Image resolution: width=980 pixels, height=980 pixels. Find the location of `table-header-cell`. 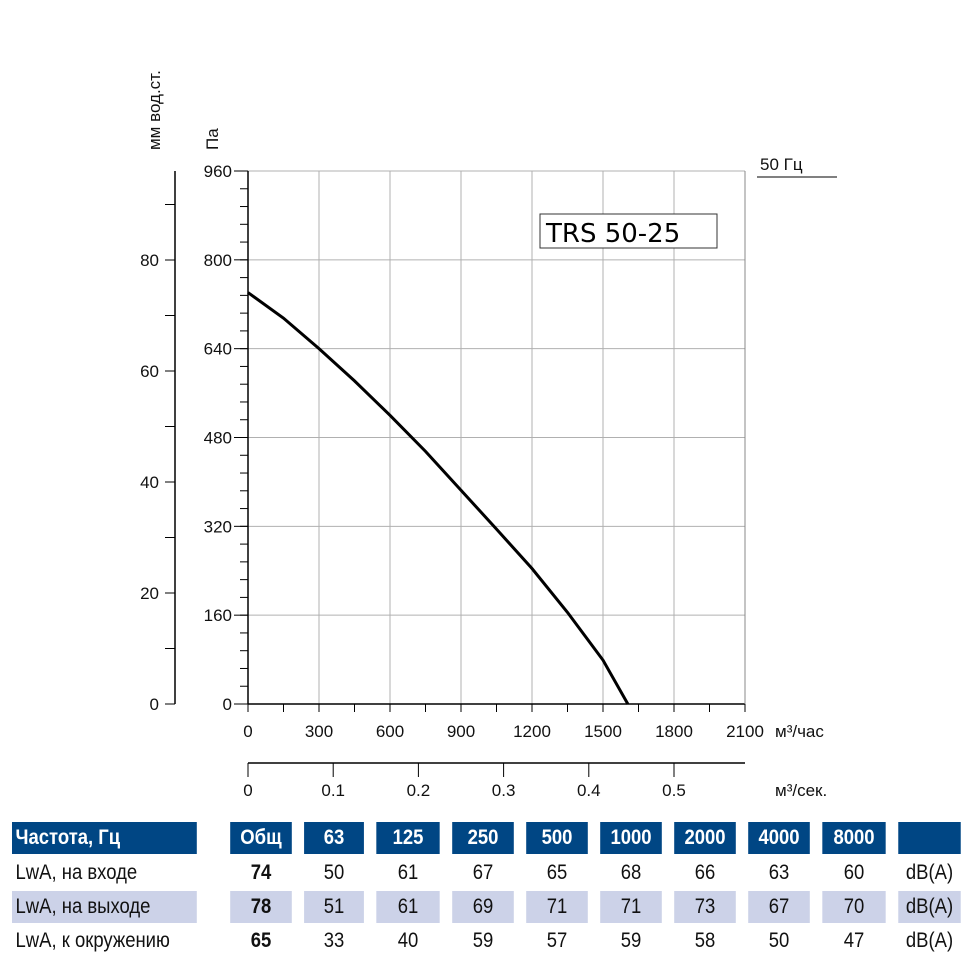

table-header-cell is located at coordinates (929, 838).